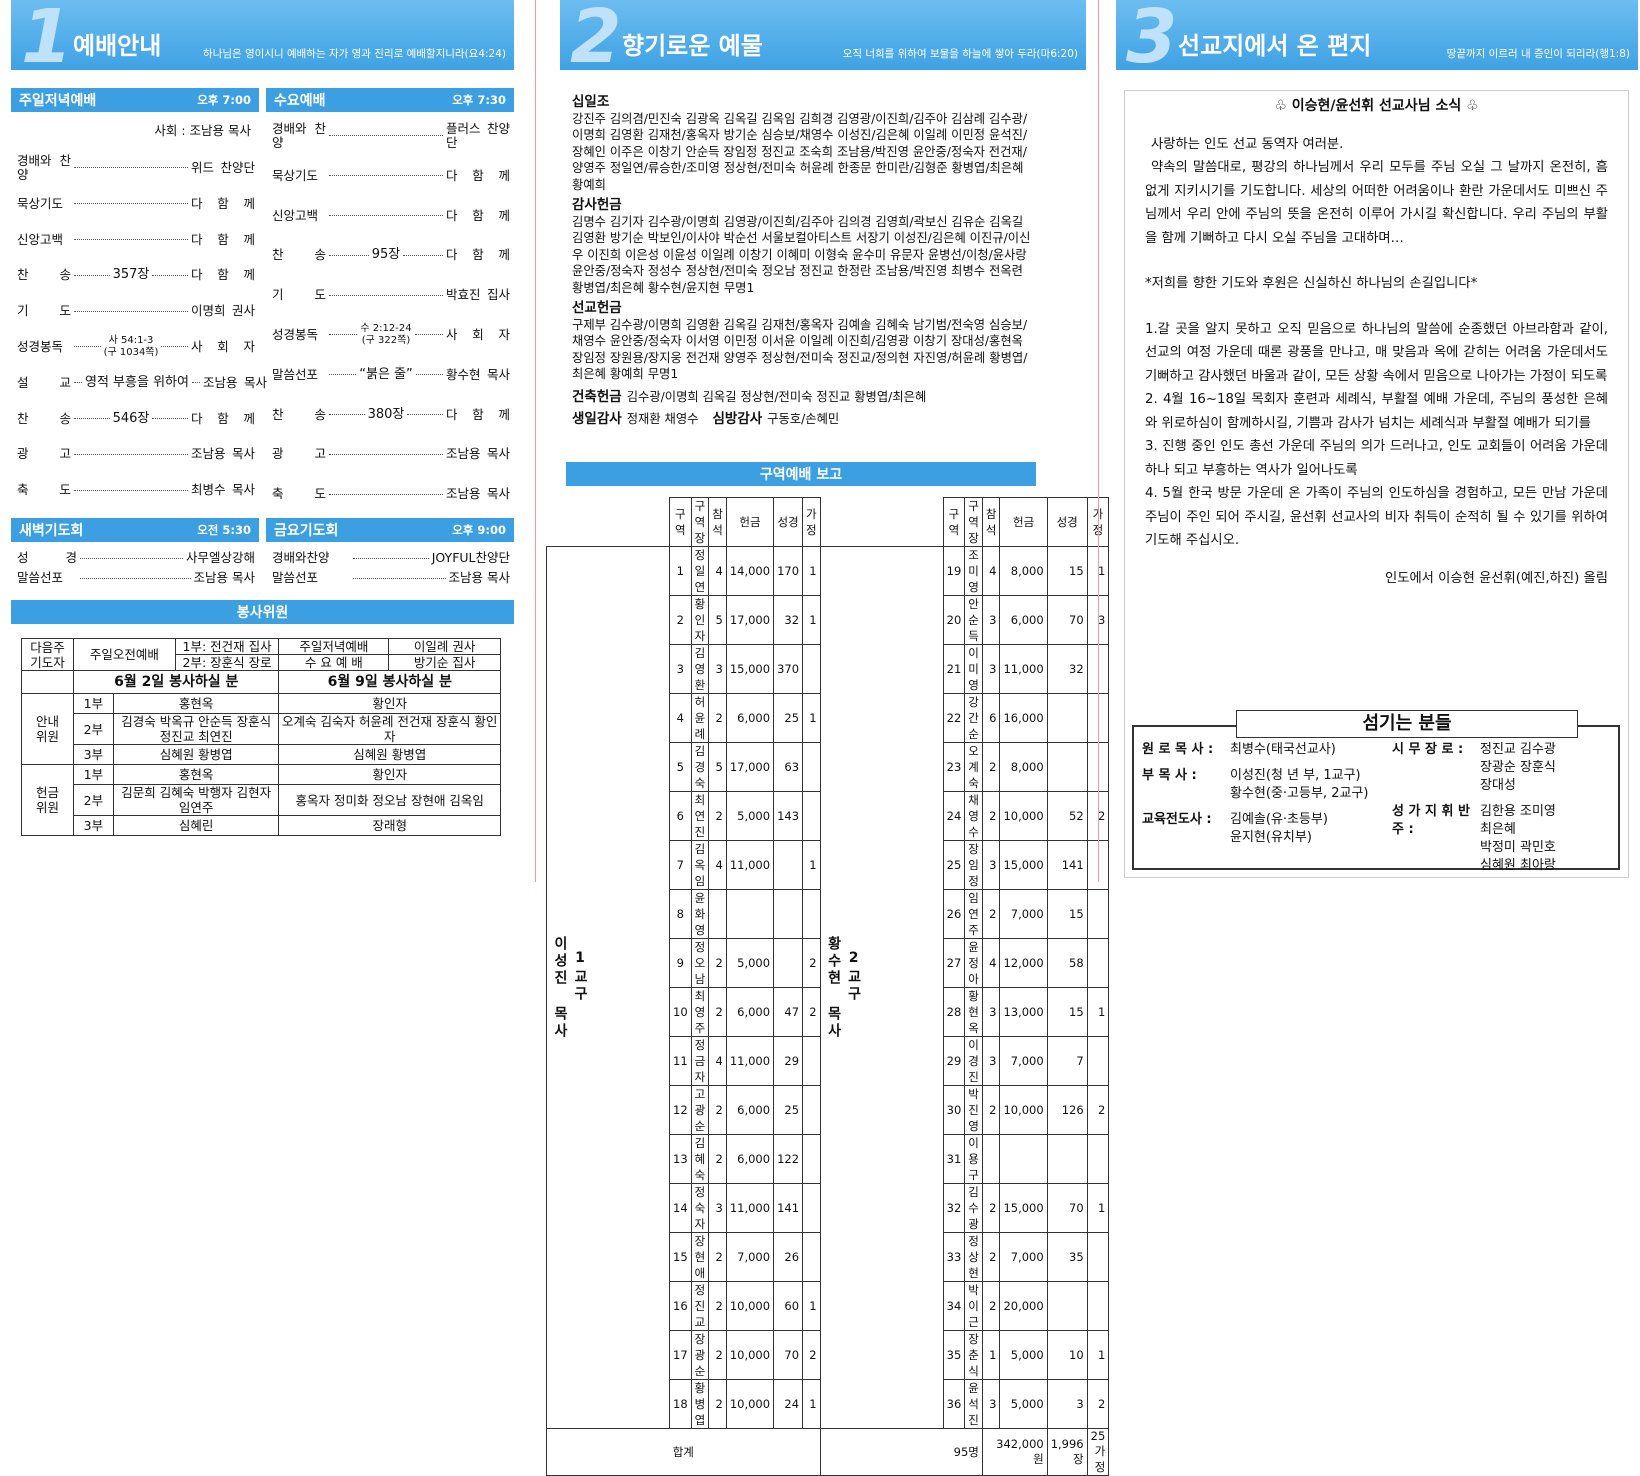 This screenshot has width=1640, height=1476. Describe the element at coordinates (811, 522) in the screenshot. I see `column-header: 가정` at that location.